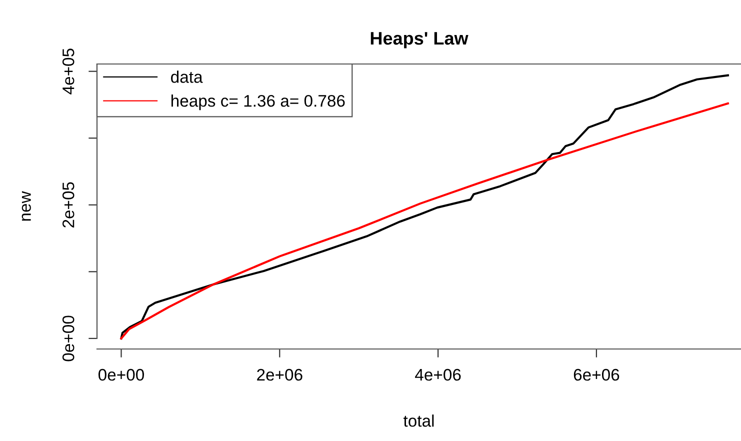 This screenshot has height=441, width=741. What do you see at coordinates (597, 374) in the screenshot?
I see `x-tick-label: 6e+06` at bounding box center [597, 374].